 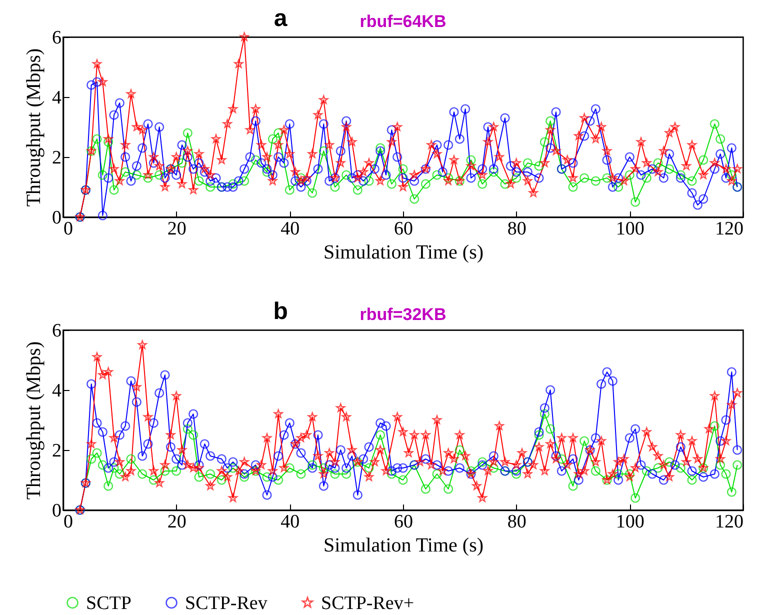 What do you see at coordinates (280, 311) in the screenshot?
I see `chart-title: b` at bounding box center [280, 311].